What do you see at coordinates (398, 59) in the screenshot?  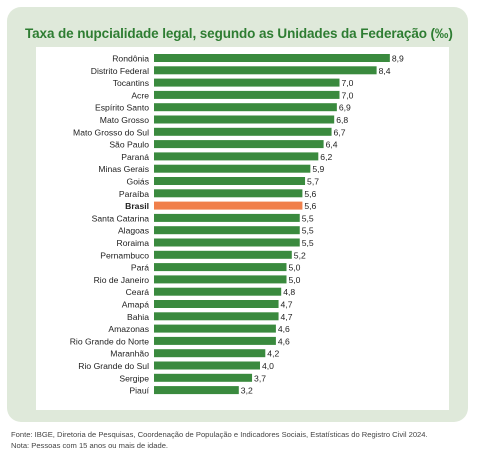 I see `value-label: 8,9` at bounding box center [398, 59].